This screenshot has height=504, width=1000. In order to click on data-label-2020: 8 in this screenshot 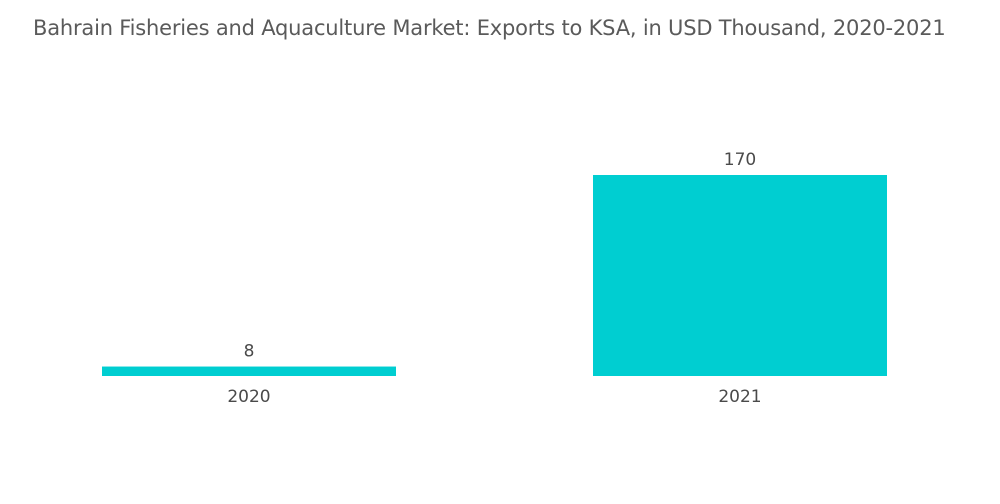, I will do `click(249, 352)`.